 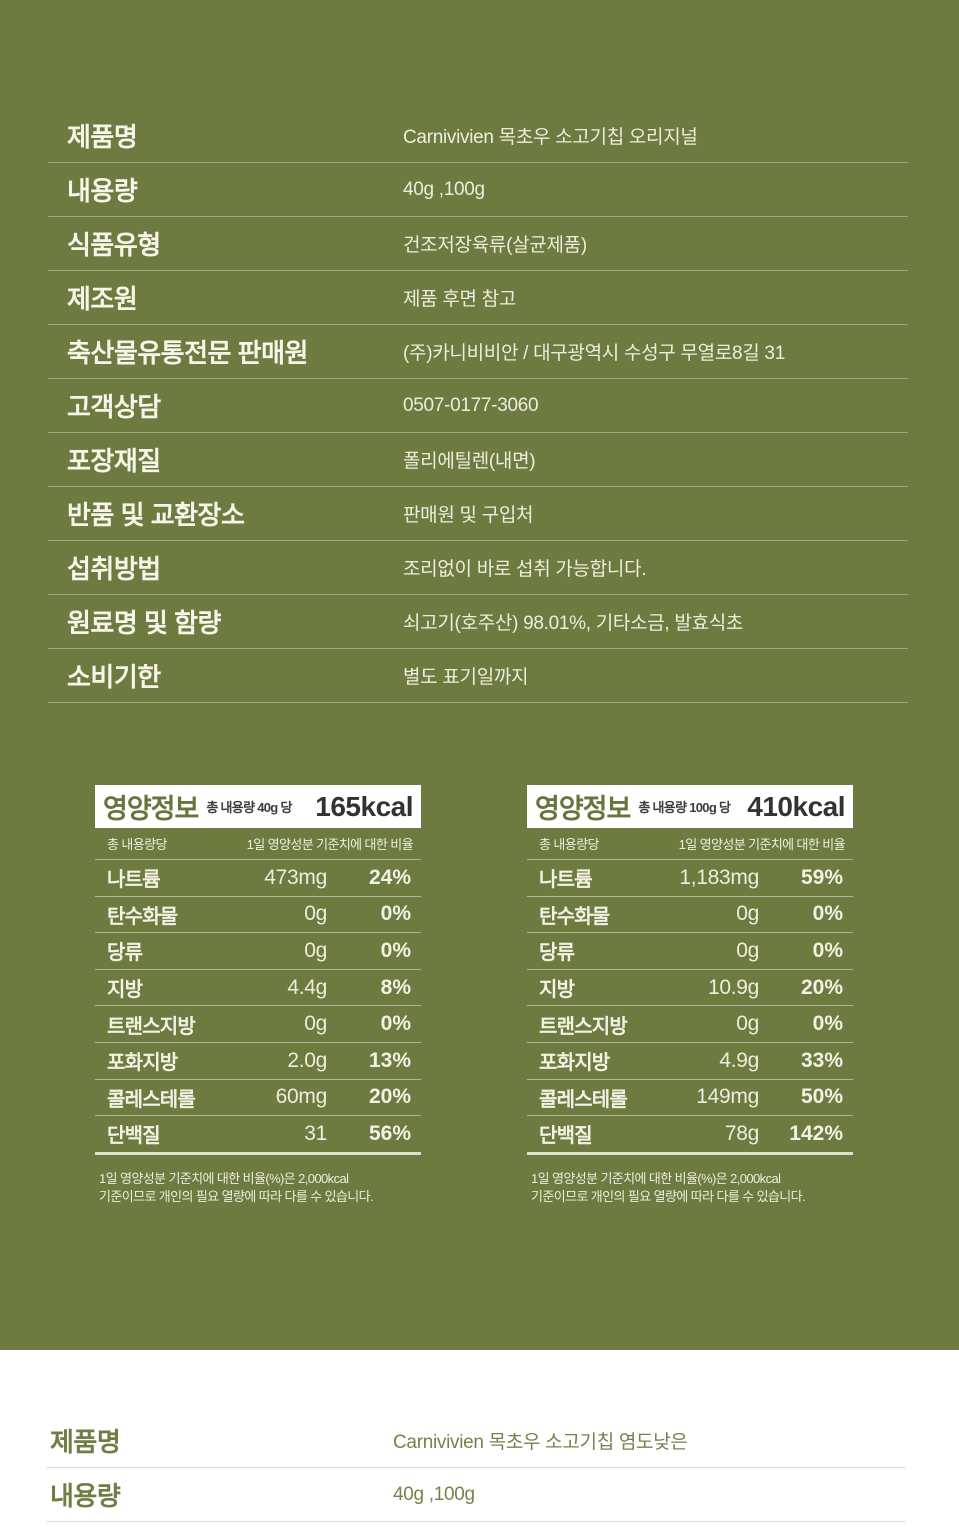 What do you see at coordinates (468, 515) in the screenshot?
I see `spec-value: 판매원 및 구입처` at bounding box center [468, 515].